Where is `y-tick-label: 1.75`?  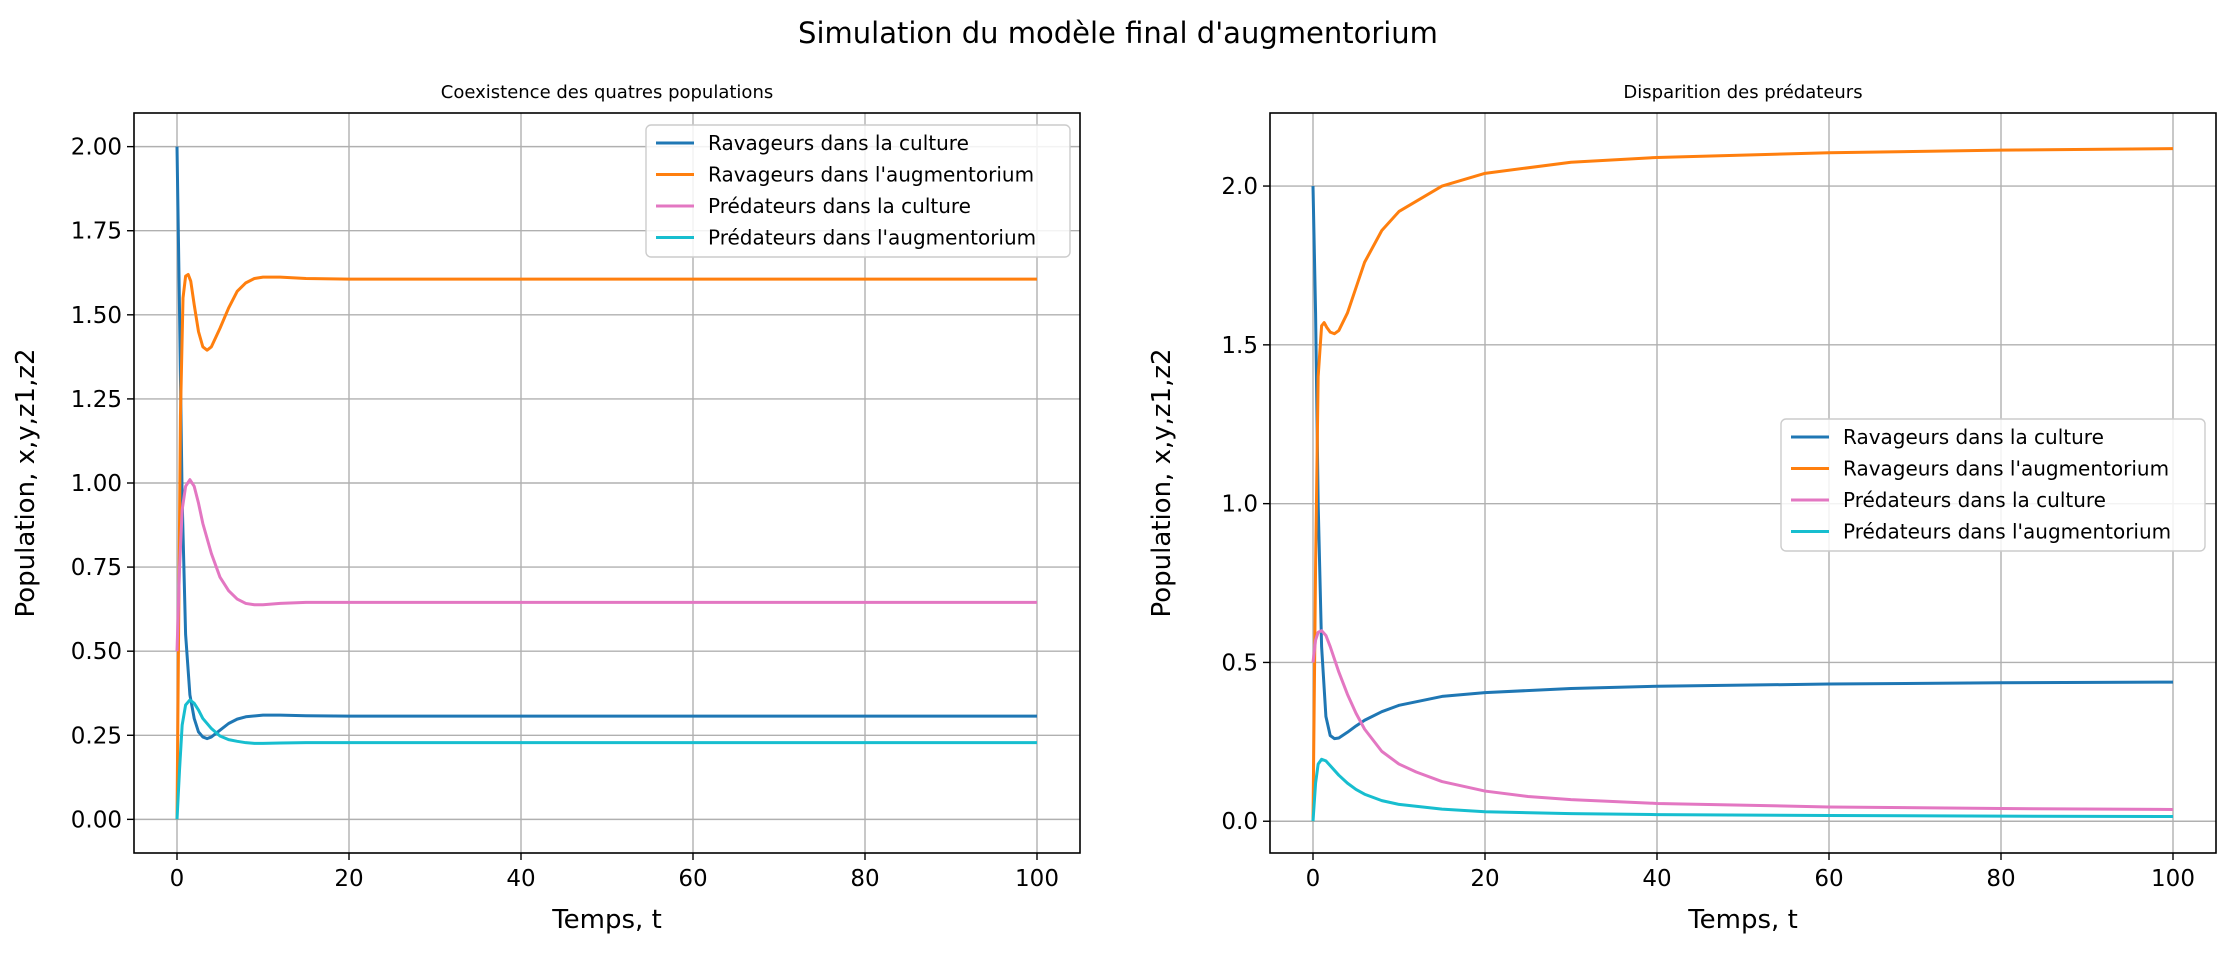 y-tick-label: 1.75 is located at coordinates (96, 232).